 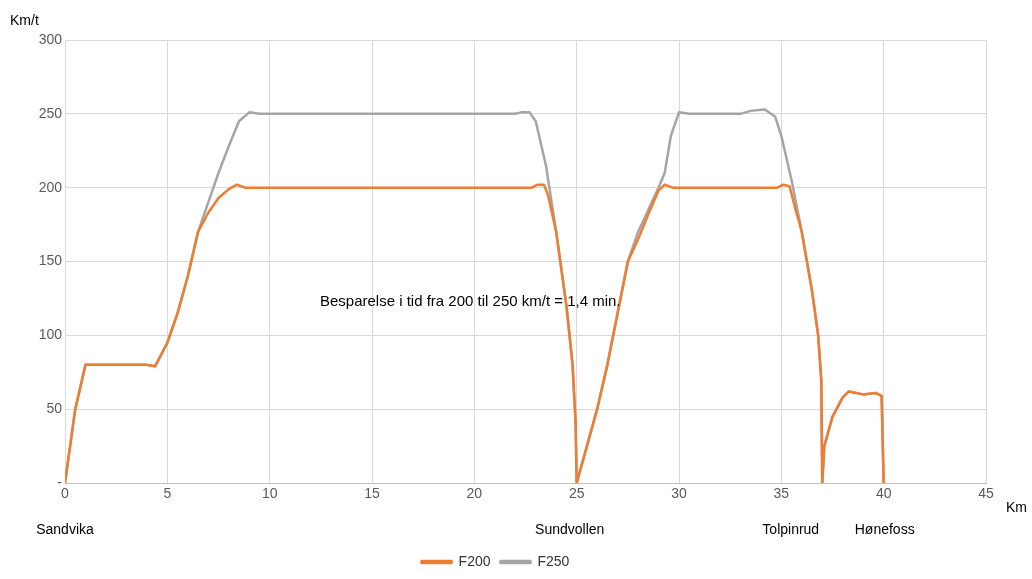 What do you see at coordinates (883, 493) in the screenshot?
I see `x-tick-label: 40` at bounding box center [883, 493].